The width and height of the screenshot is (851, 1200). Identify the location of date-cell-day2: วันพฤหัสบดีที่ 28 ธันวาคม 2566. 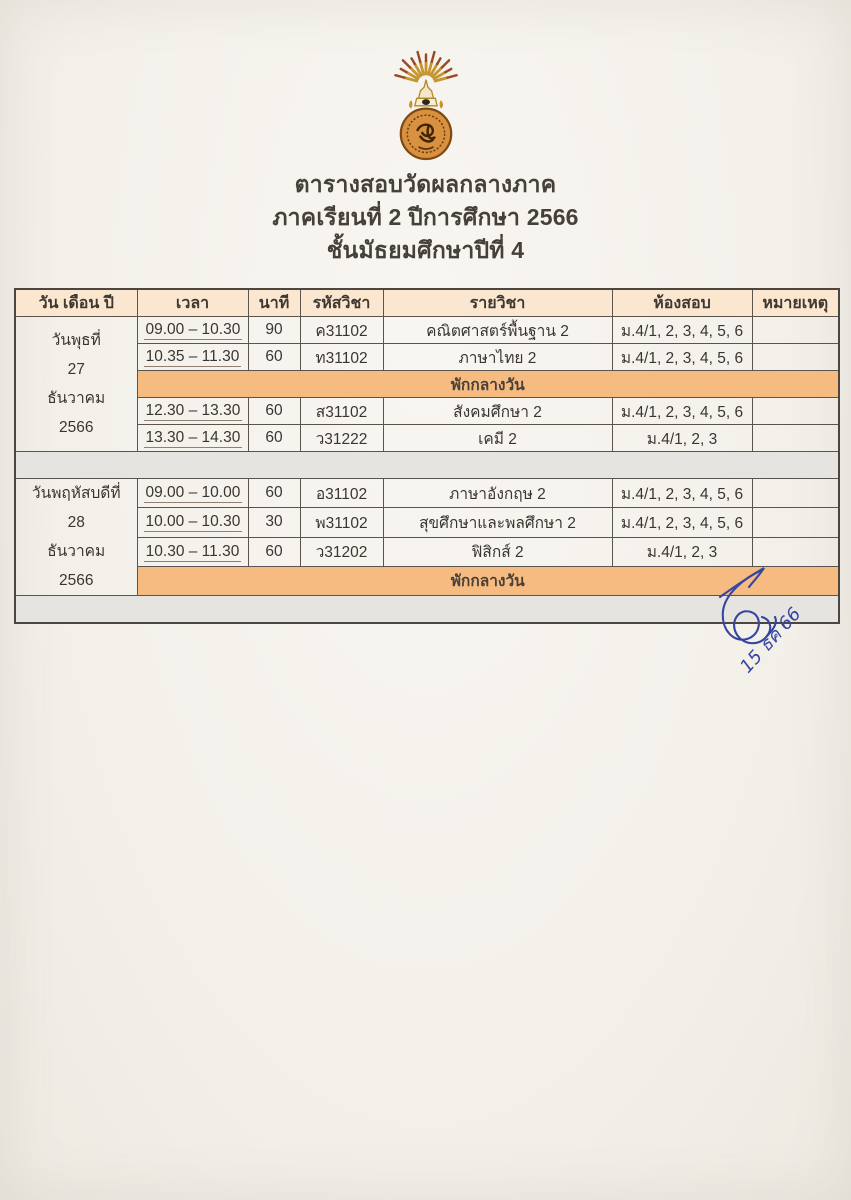
(76, 537).